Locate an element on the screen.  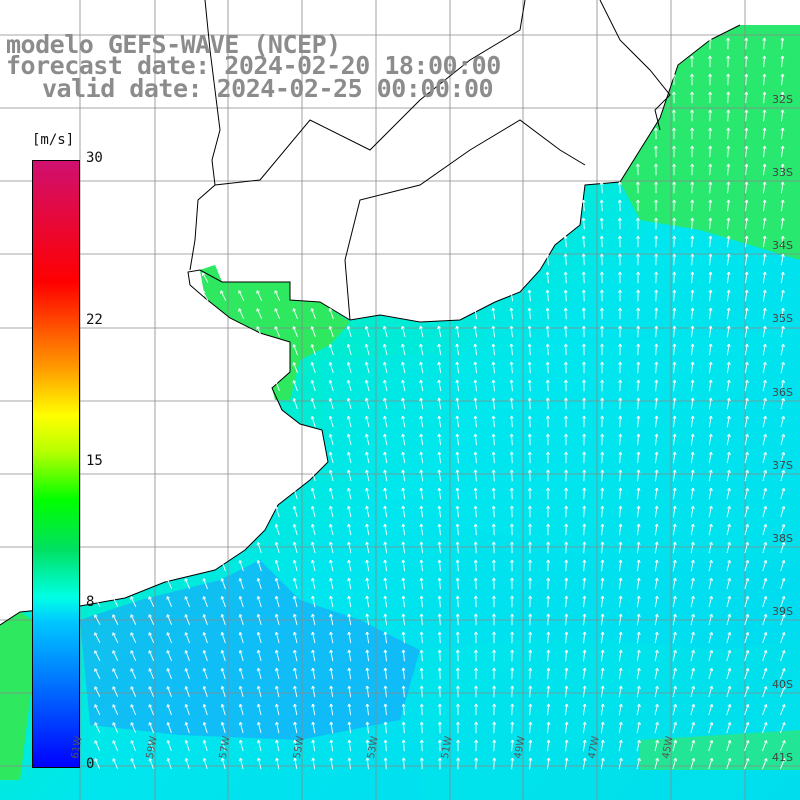
latitude-label: 34S is located at coordinates (782, 245).